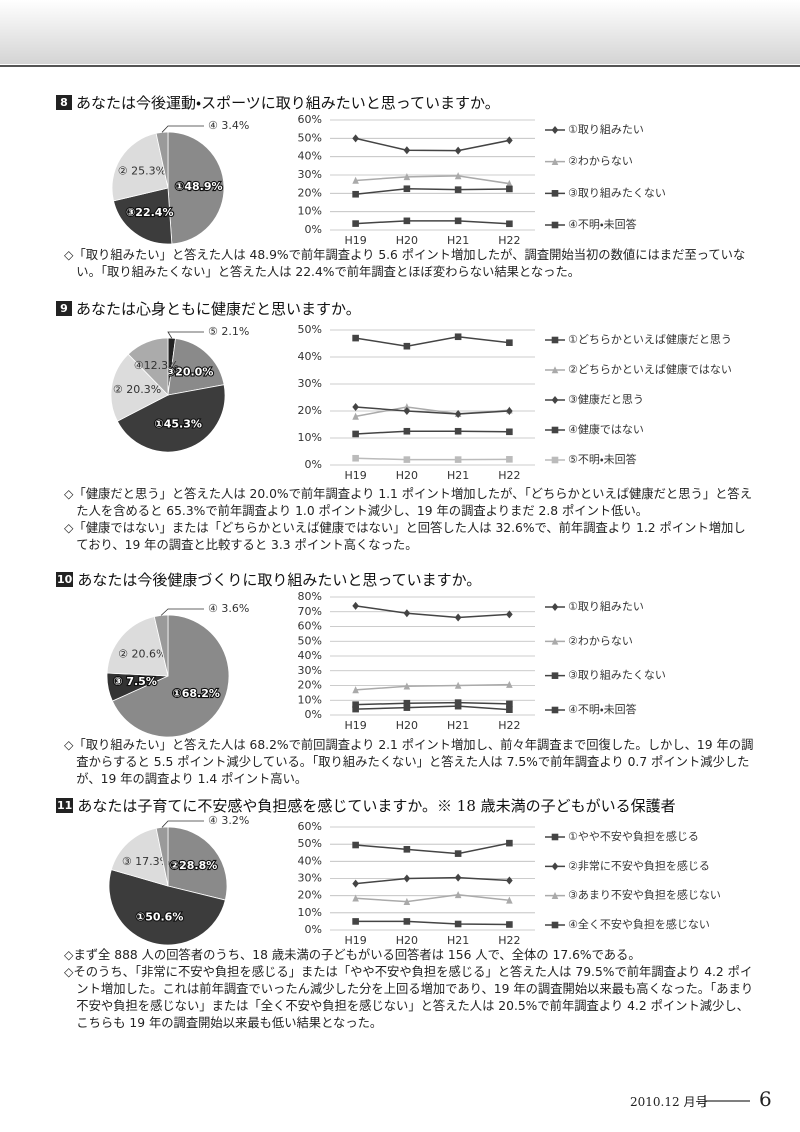 The width and height of the screenshot is (800, 1132). I want to click on question-number: 9, so click(64, 308).